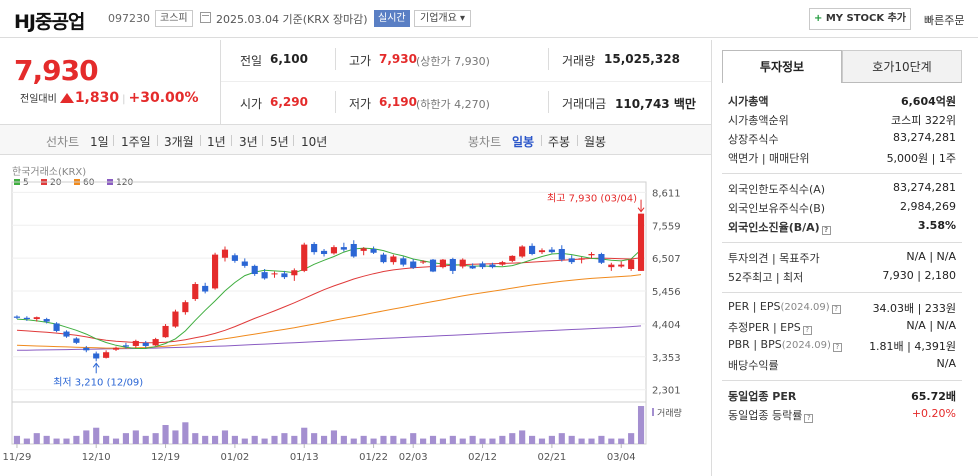 The image size is (978, 476). Describe the element at coordinates (98, 382) in the screenshot. I see `low-price-label: 최저 3,210 (12/09)` at that location.